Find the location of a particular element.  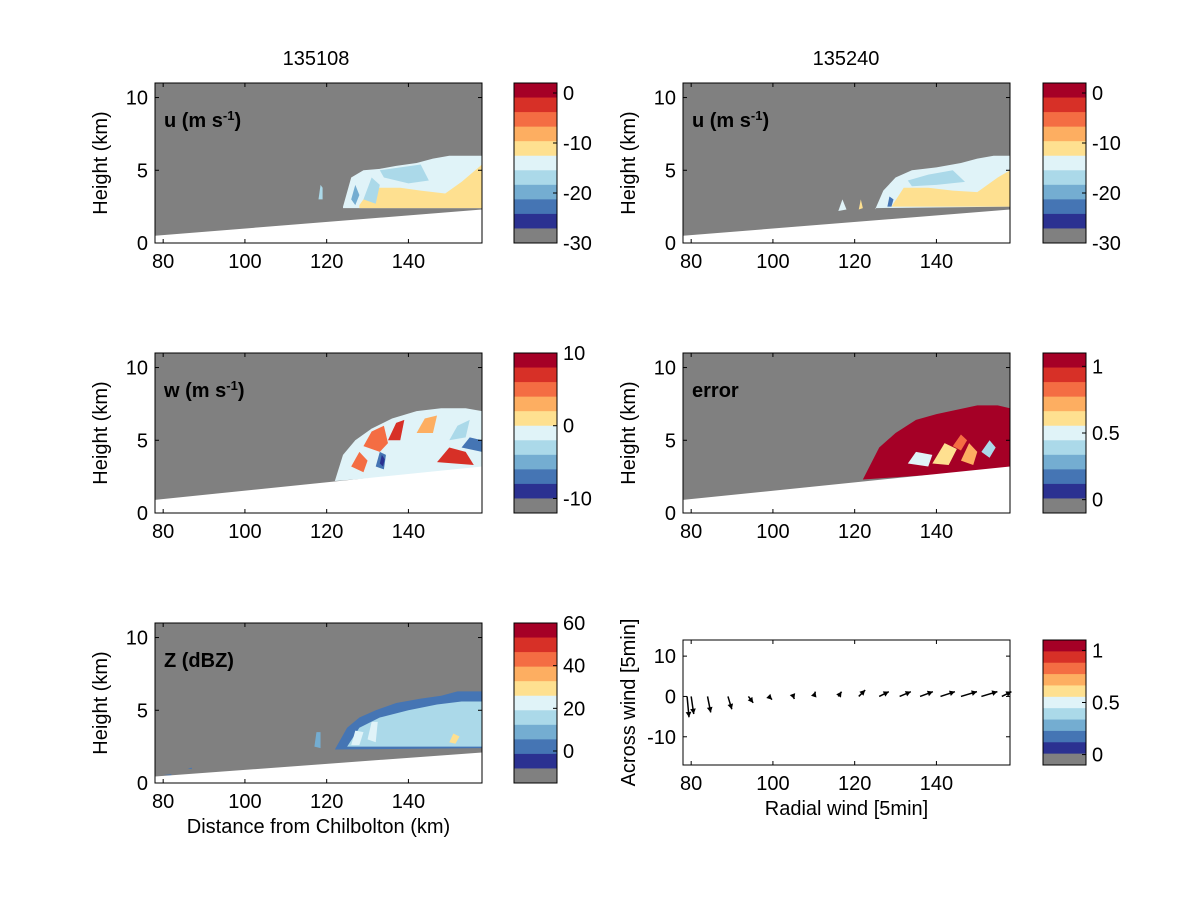

colorbar: 10 0 -10 is located at coordinates (552, 428).